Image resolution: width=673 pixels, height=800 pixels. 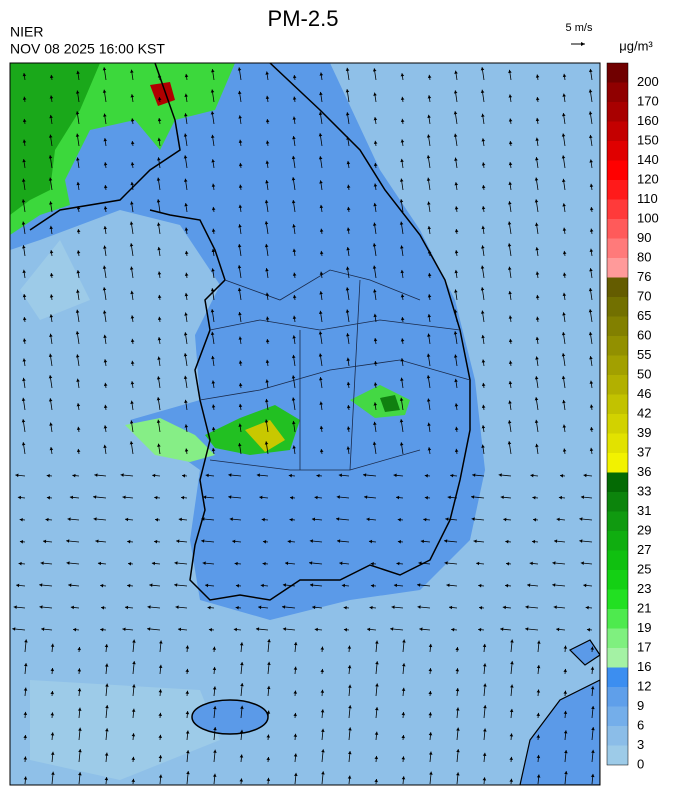 I want to click on colorbar-label: 39, so click(x=644, y=432).